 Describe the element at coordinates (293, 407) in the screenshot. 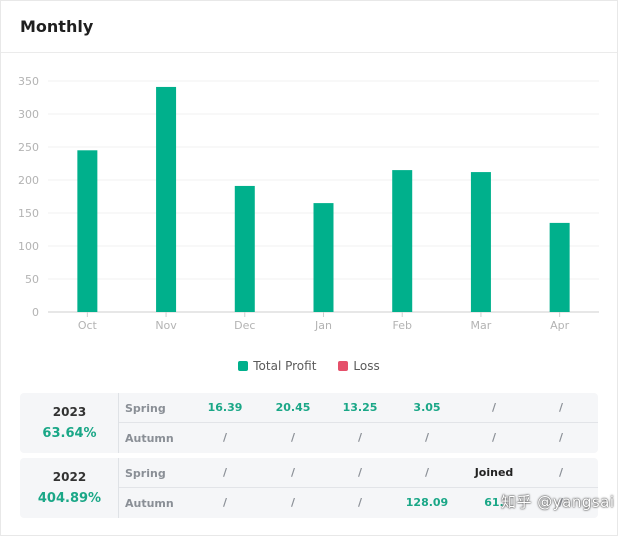

I see `season-cell: 20.45` at that location.